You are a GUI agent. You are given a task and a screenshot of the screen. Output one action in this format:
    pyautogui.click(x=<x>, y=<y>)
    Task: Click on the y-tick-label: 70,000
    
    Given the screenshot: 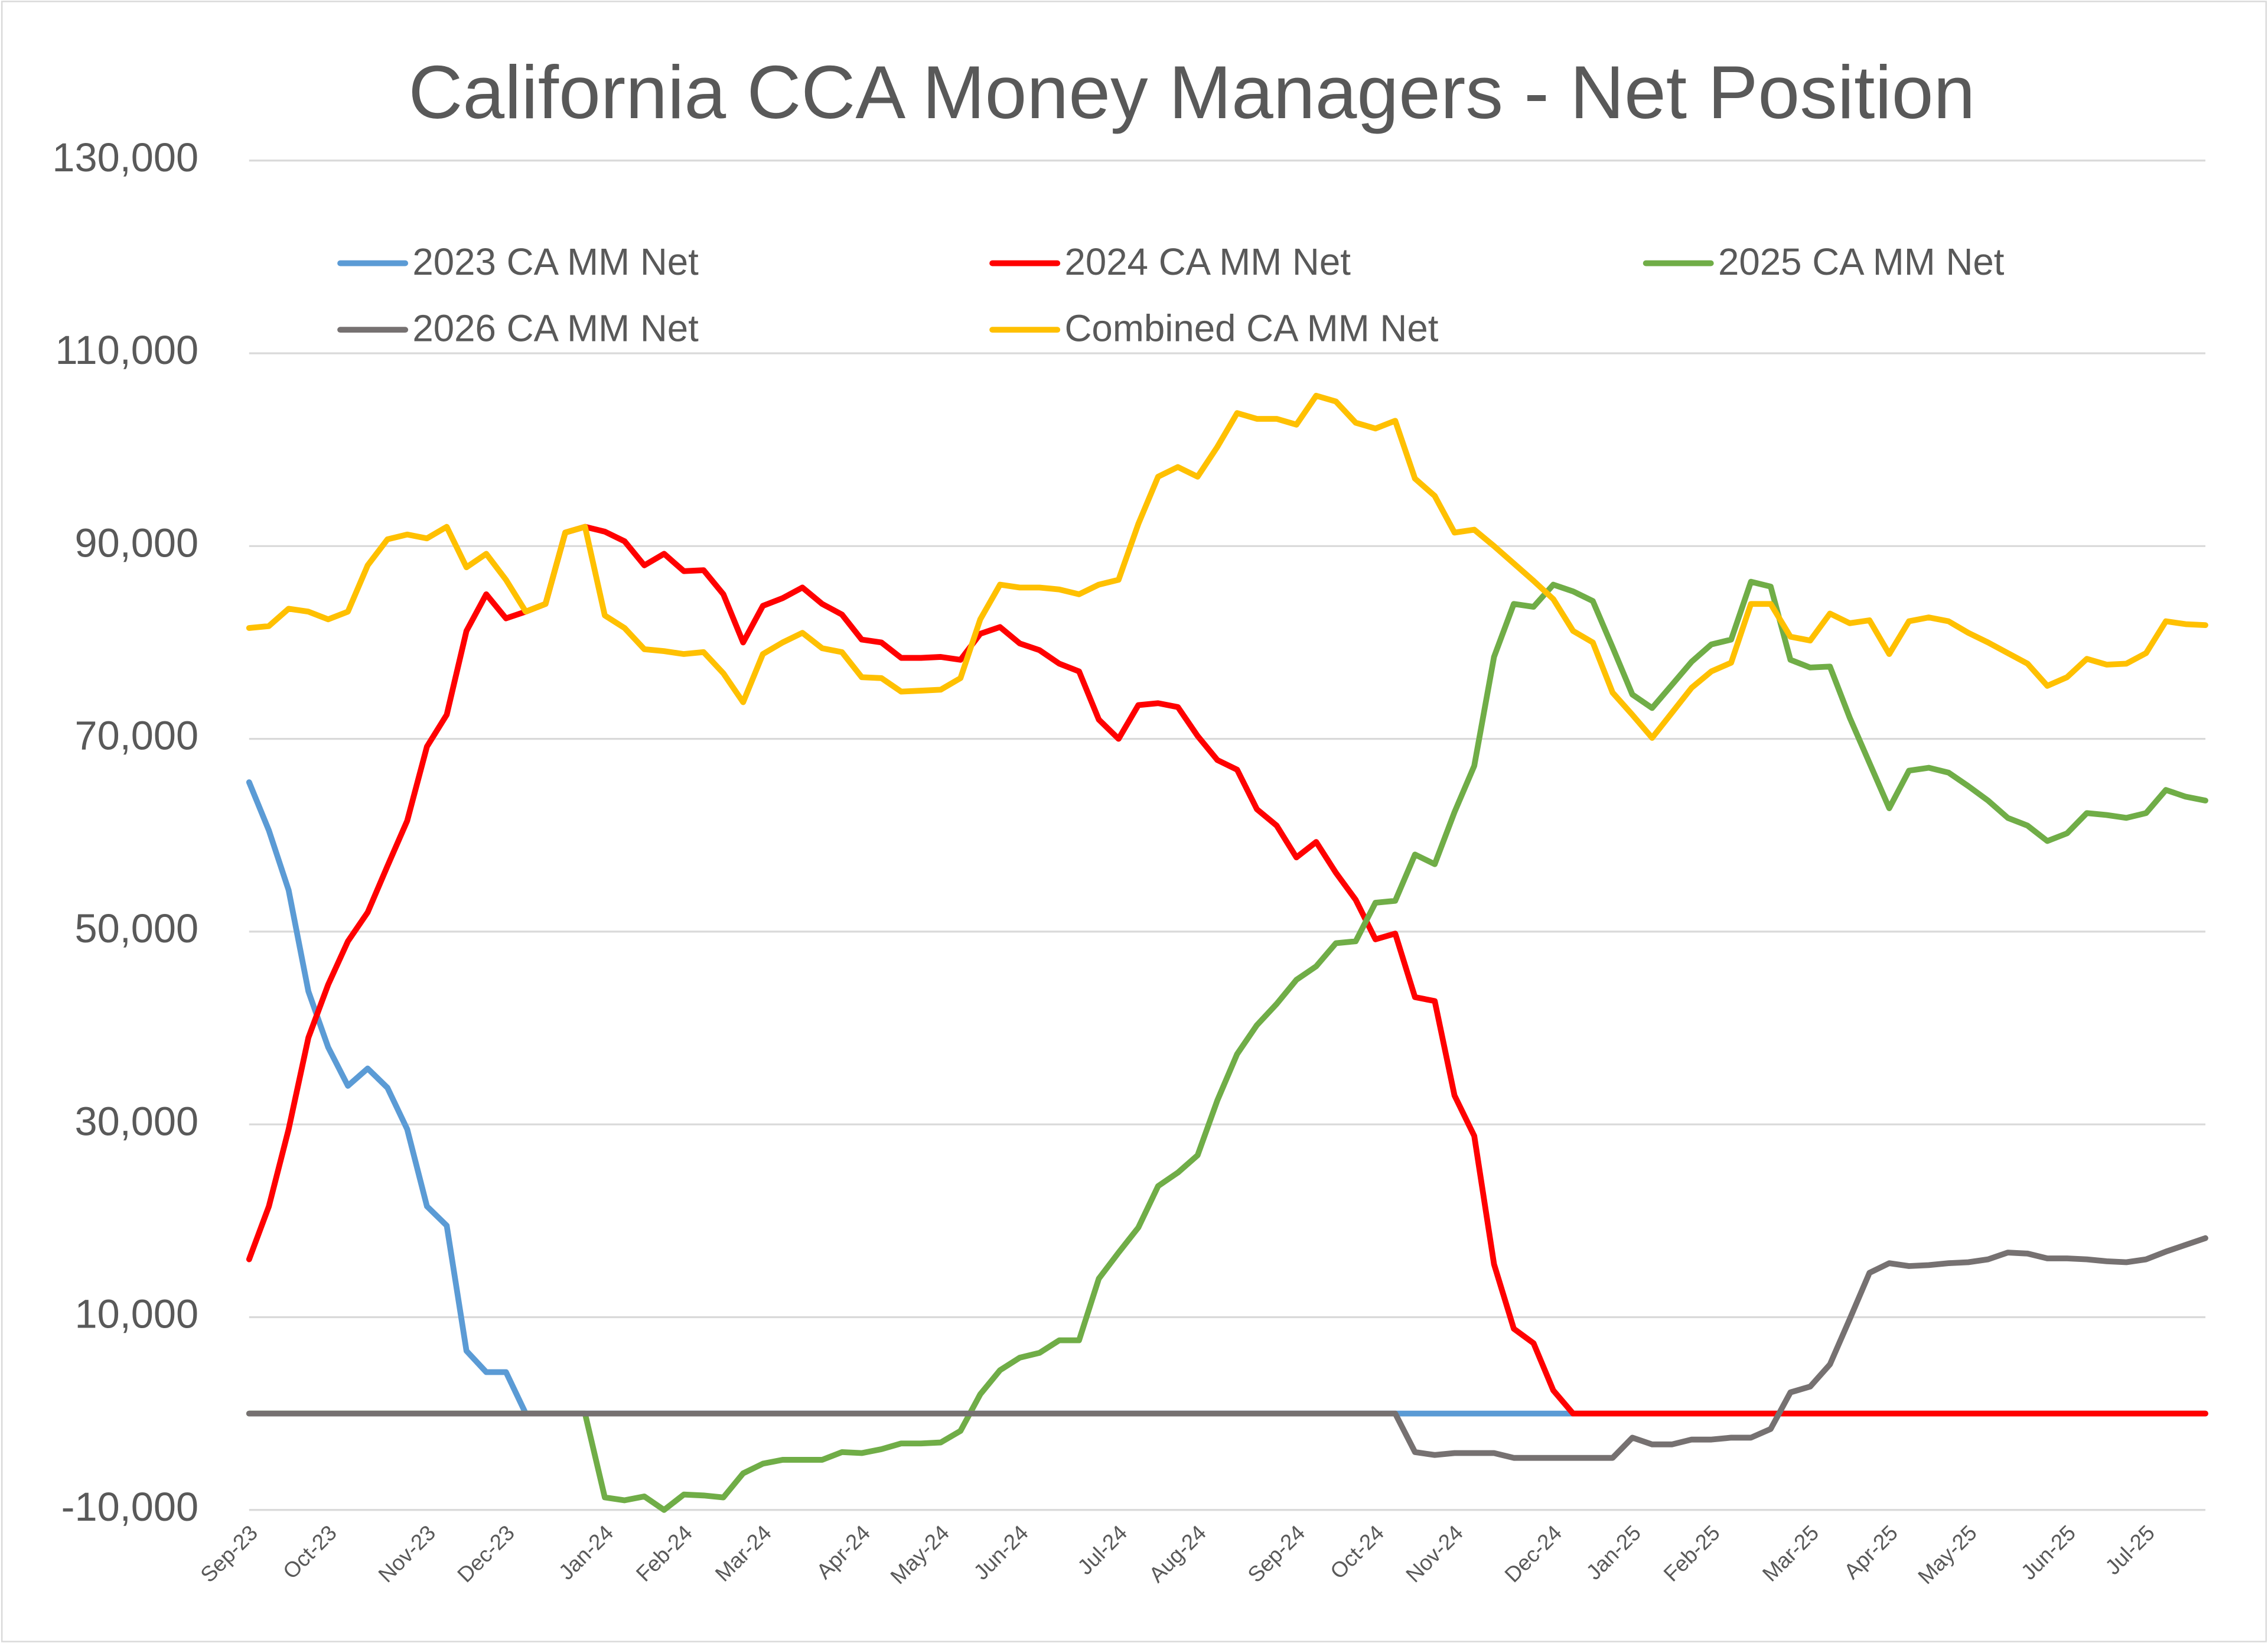 What is the action you would take?
    pyautogui.click(x=136, y=736)
    